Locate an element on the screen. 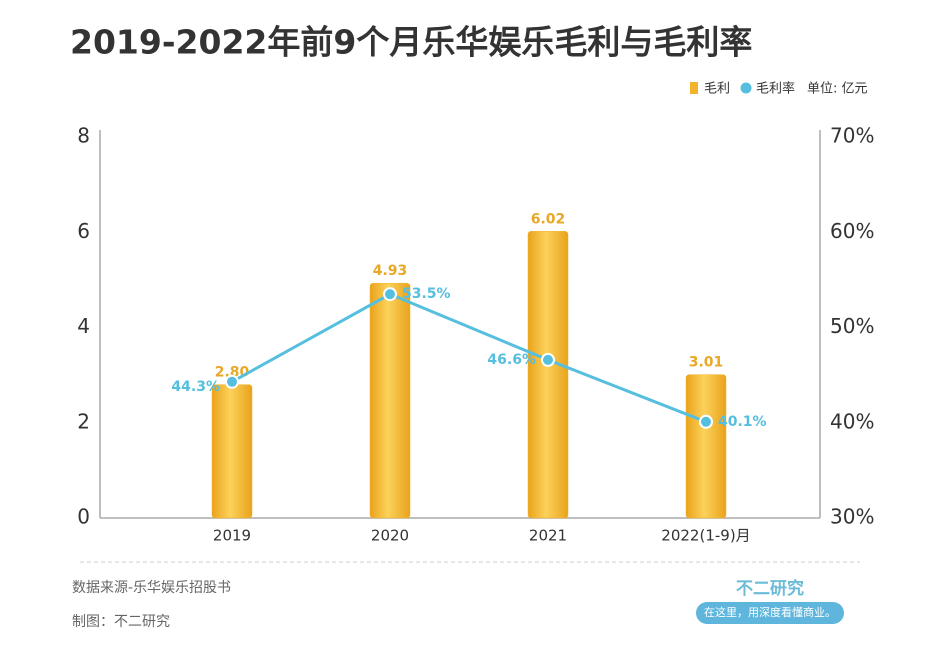 The width and height of the screenshot is (940, 648). y2-tick-label: 40% is located at coordinates (852, 421).